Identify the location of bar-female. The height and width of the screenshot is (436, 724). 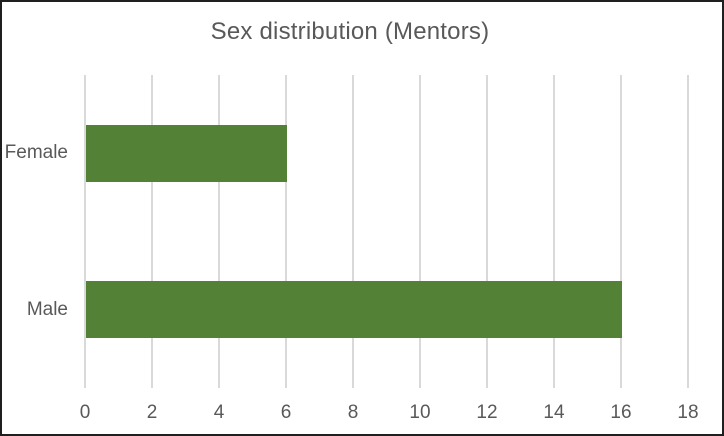
(186, 153).